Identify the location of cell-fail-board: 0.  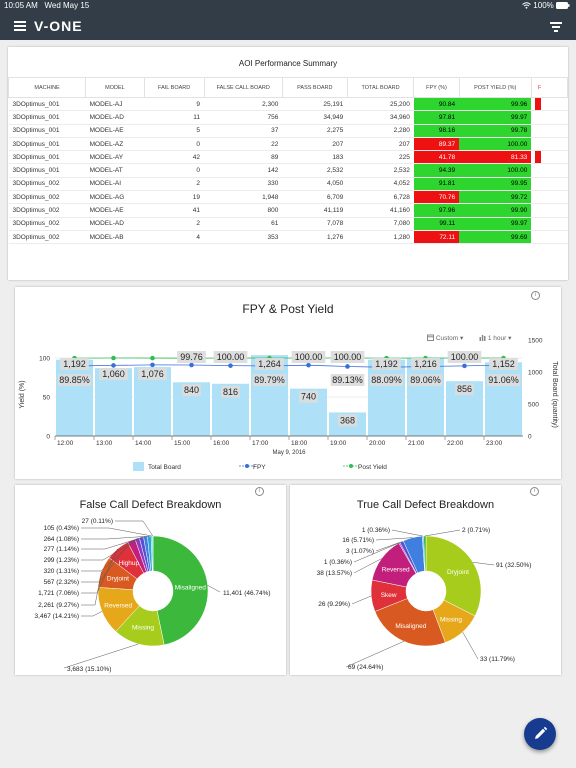
(174, 170).